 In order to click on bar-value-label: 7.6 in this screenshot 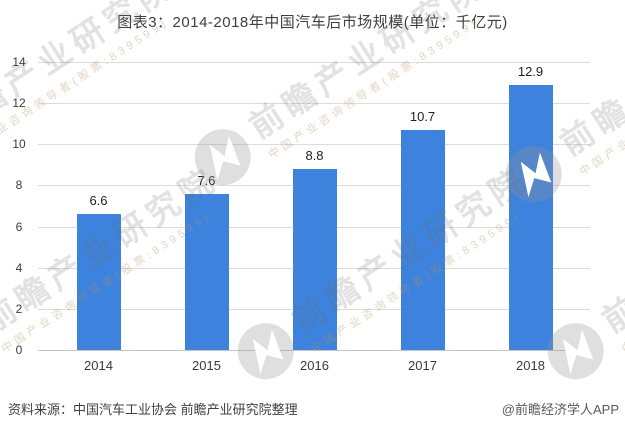, I will do `click(206, 180)`.